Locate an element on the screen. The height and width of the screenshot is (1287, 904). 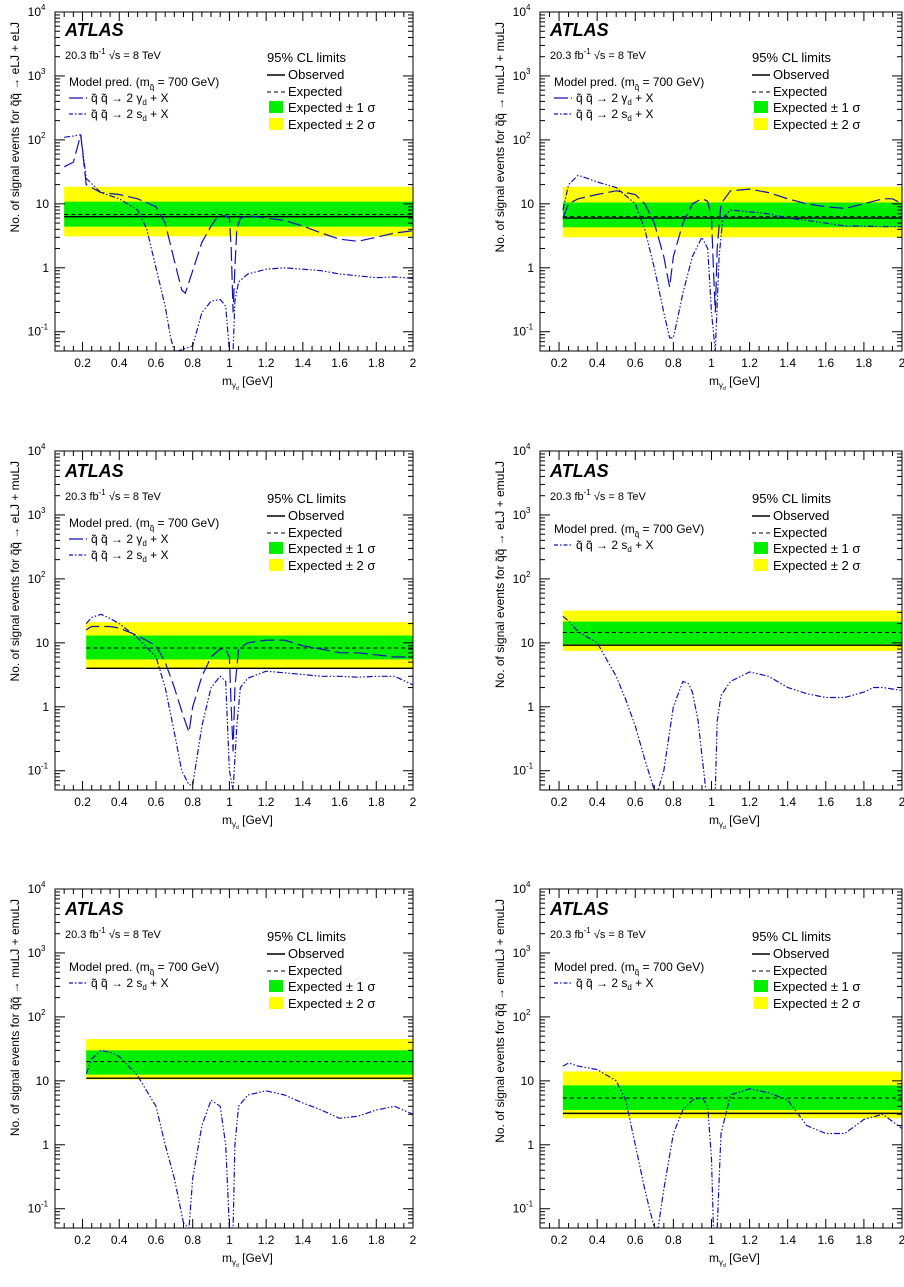
legend-1sigma-swatch is located at coordinates (761, 548).